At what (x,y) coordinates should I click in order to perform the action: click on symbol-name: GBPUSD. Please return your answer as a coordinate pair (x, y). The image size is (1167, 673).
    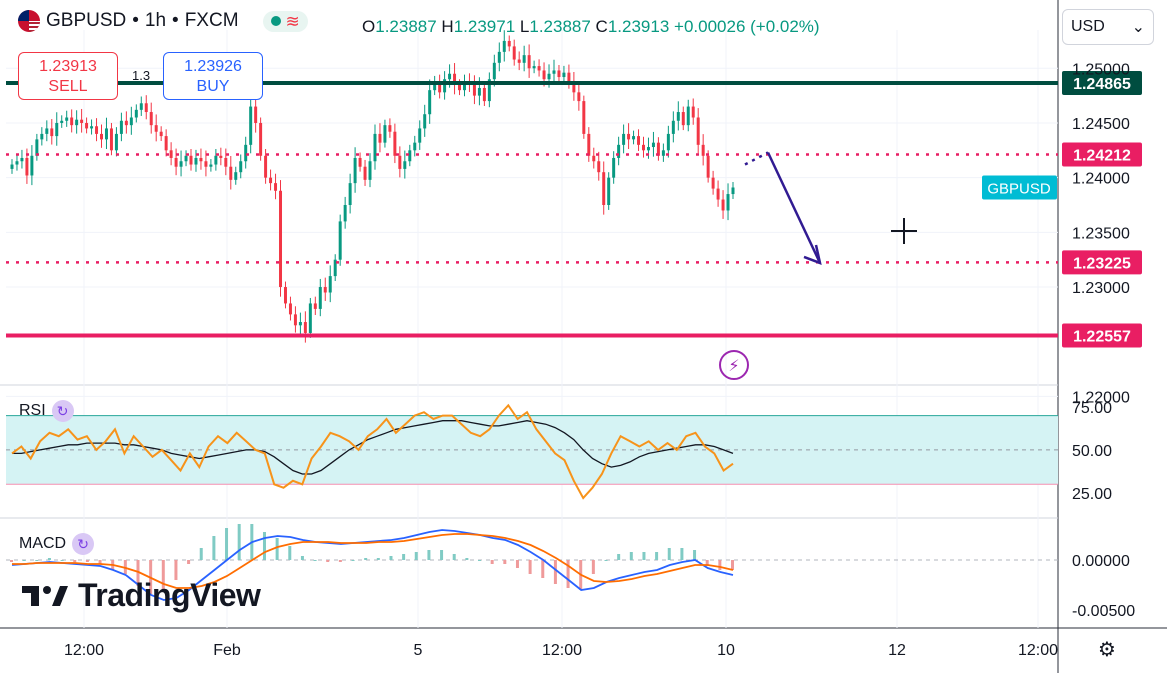
    Looking at the image, I should click on (86, 20).